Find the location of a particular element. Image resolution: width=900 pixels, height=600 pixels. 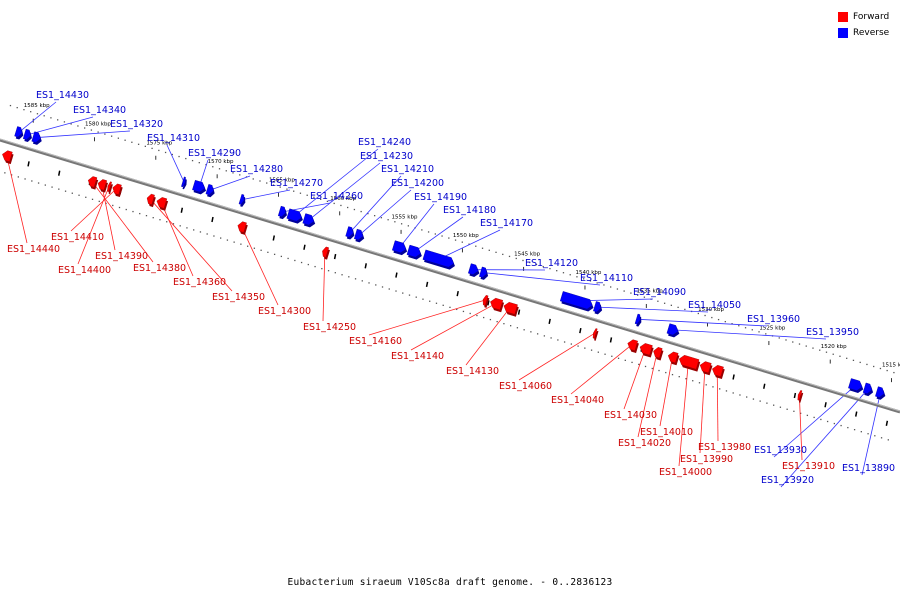

reverse-gene-label: ES1_14310 is located at coordinates (173, 138).